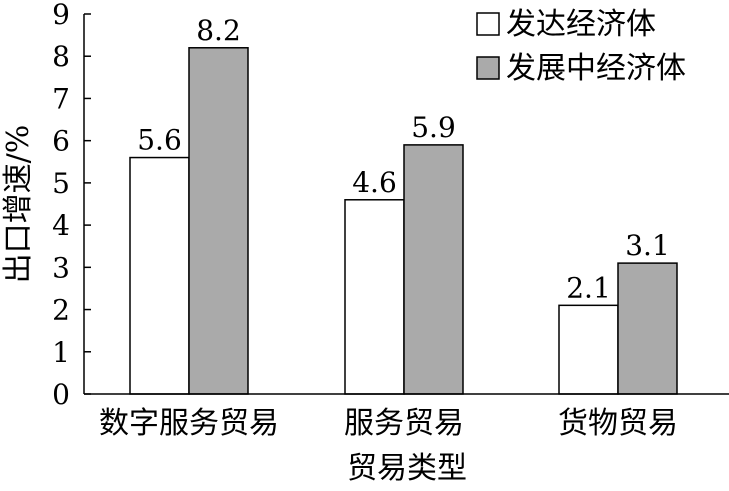  I want to click on legend-label-developed: 发达经济体, so click(581, 24).